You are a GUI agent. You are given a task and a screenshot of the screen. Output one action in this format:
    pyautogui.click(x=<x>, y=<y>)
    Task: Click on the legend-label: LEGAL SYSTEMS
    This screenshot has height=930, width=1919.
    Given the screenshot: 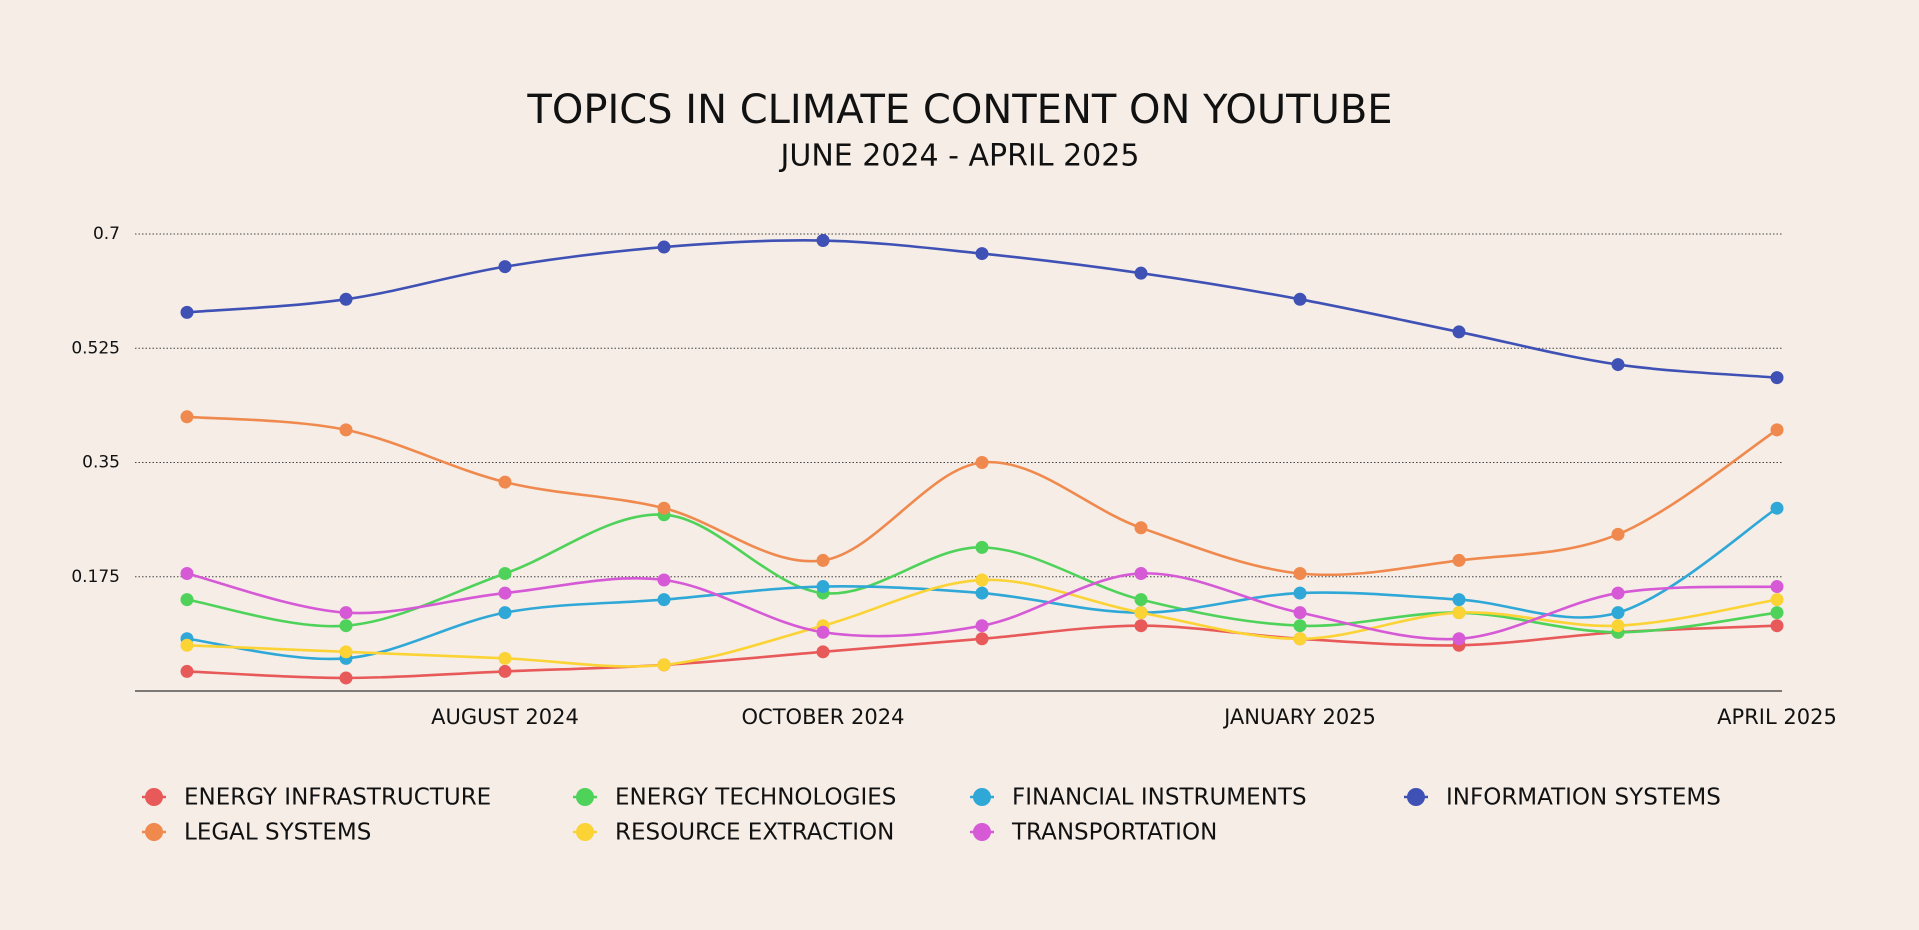 What is the action you would take?
    pyautogui.click(x=277, y=833)
    